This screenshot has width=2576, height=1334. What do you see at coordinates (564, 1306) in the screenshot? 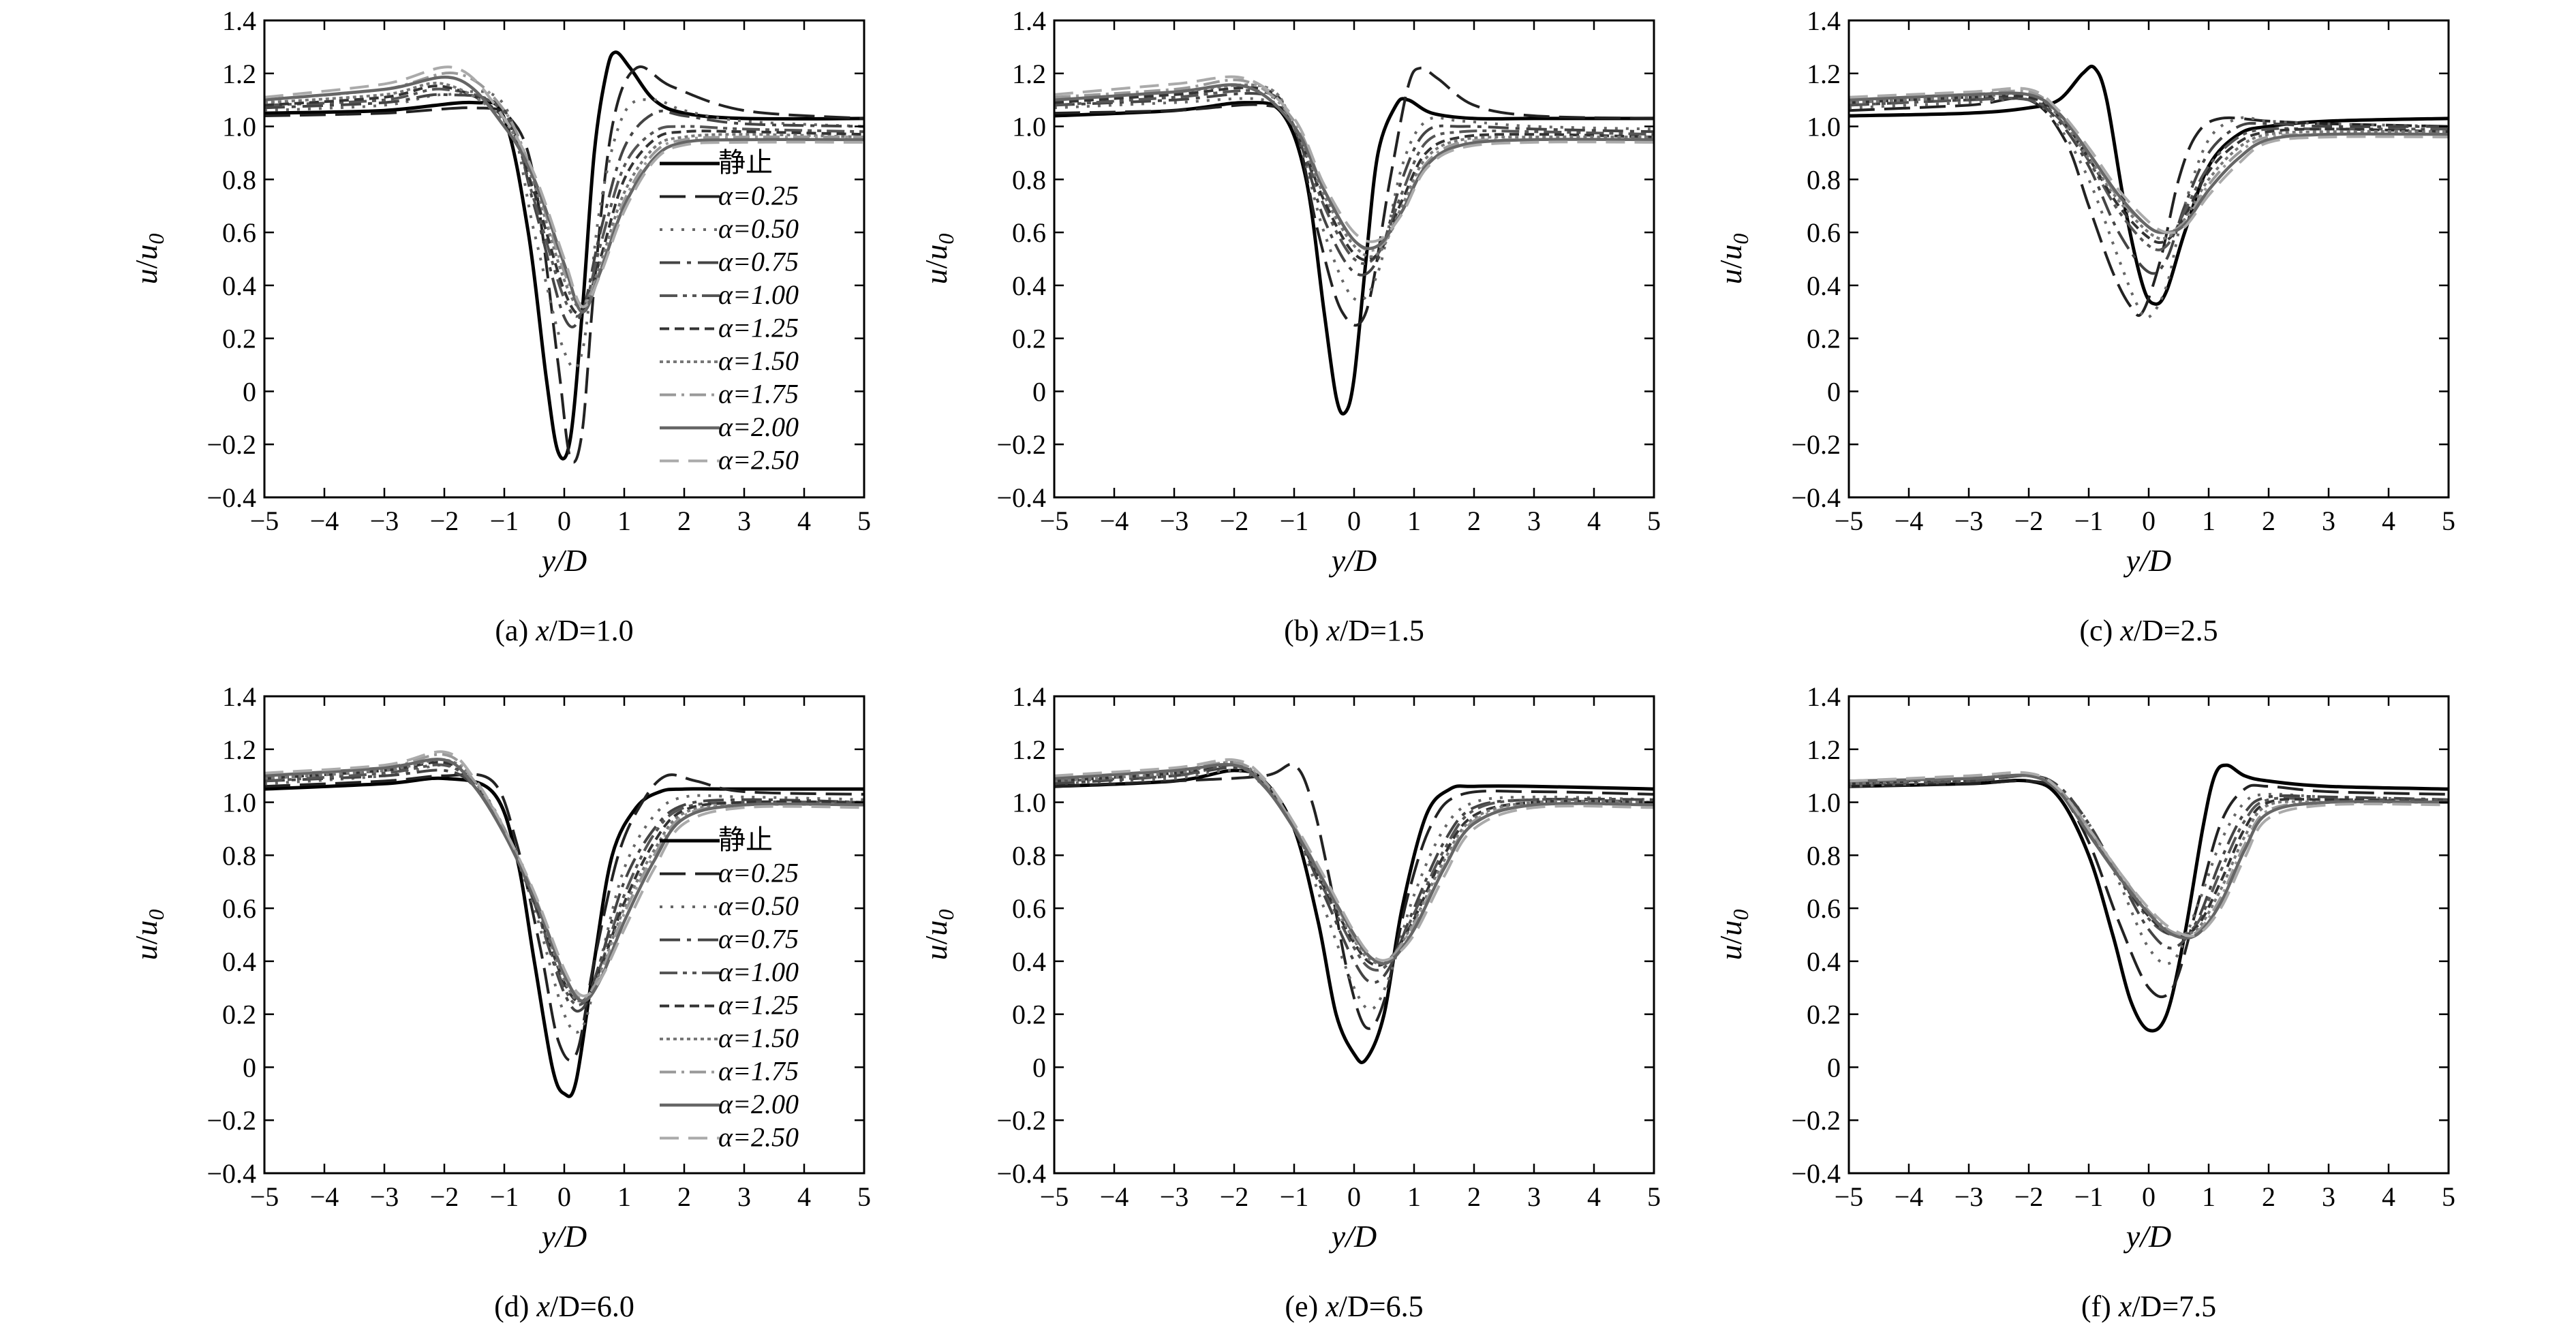
I see `panel-caption: (d) x/D=6.0` at bounding box center [564, 1306].